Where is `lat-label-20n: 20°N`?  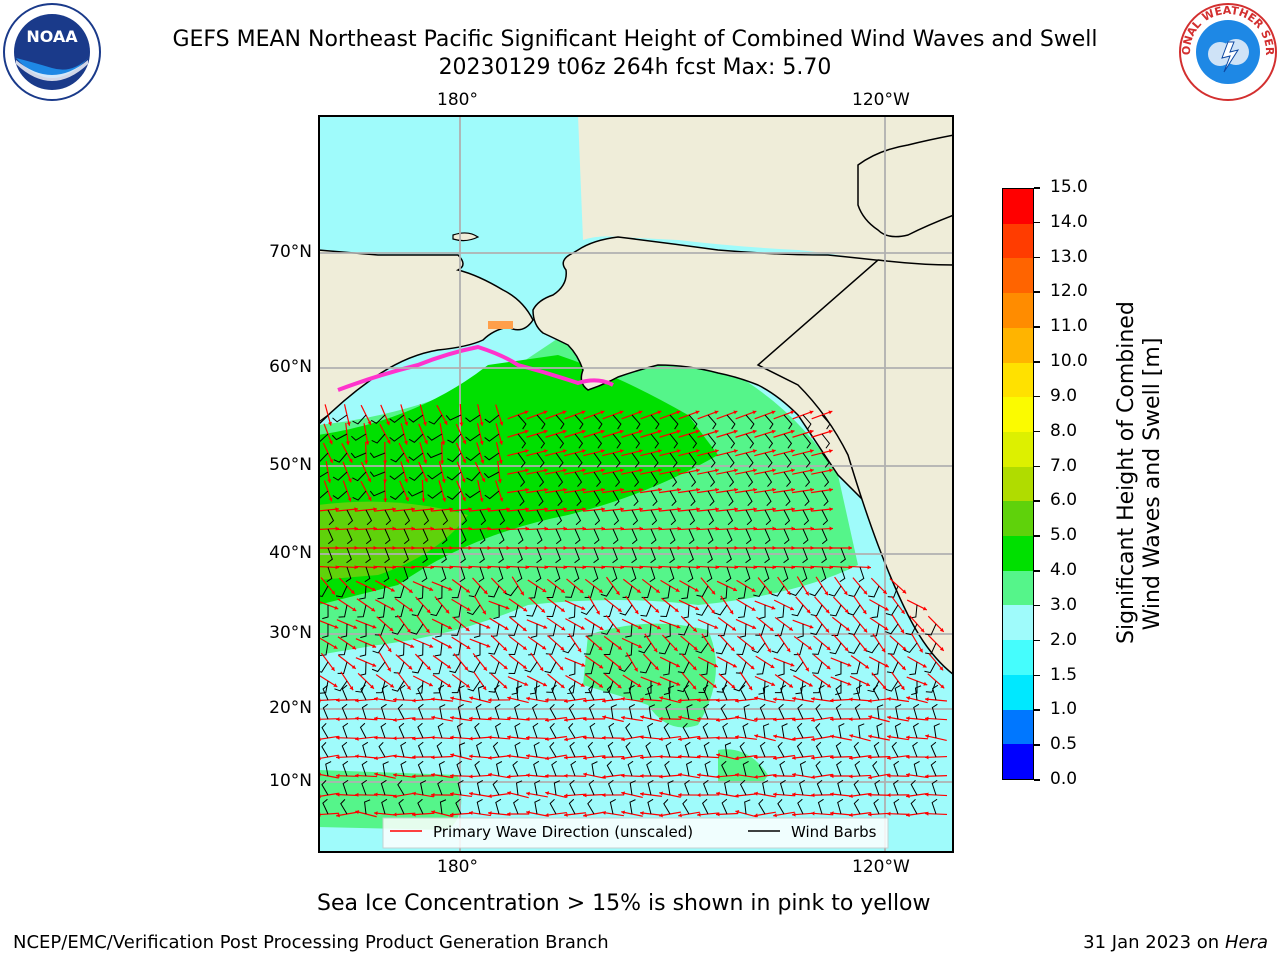 lat-label-20n: 20°N is located at coordinates (290, 708).